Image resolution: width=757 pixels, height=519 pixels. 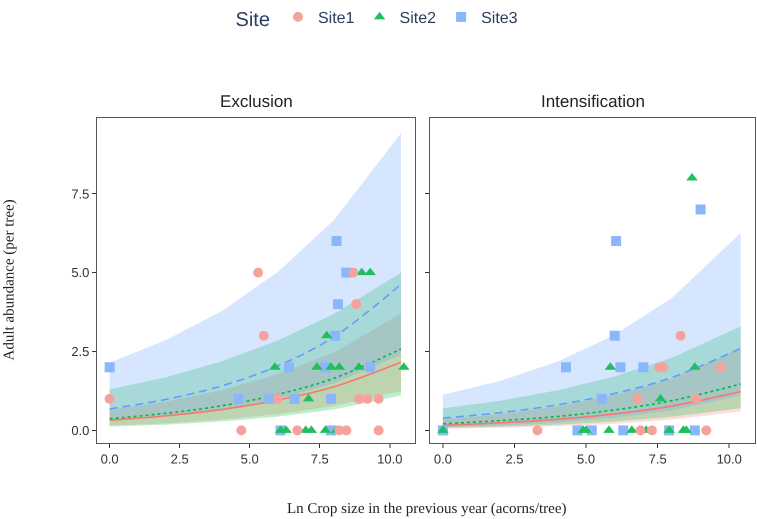 What do you see at coordinates (10, 279) in the screenshot?
I see `y-axis-title: Adult abundance (per tree)` at bounding box center [10, 279].